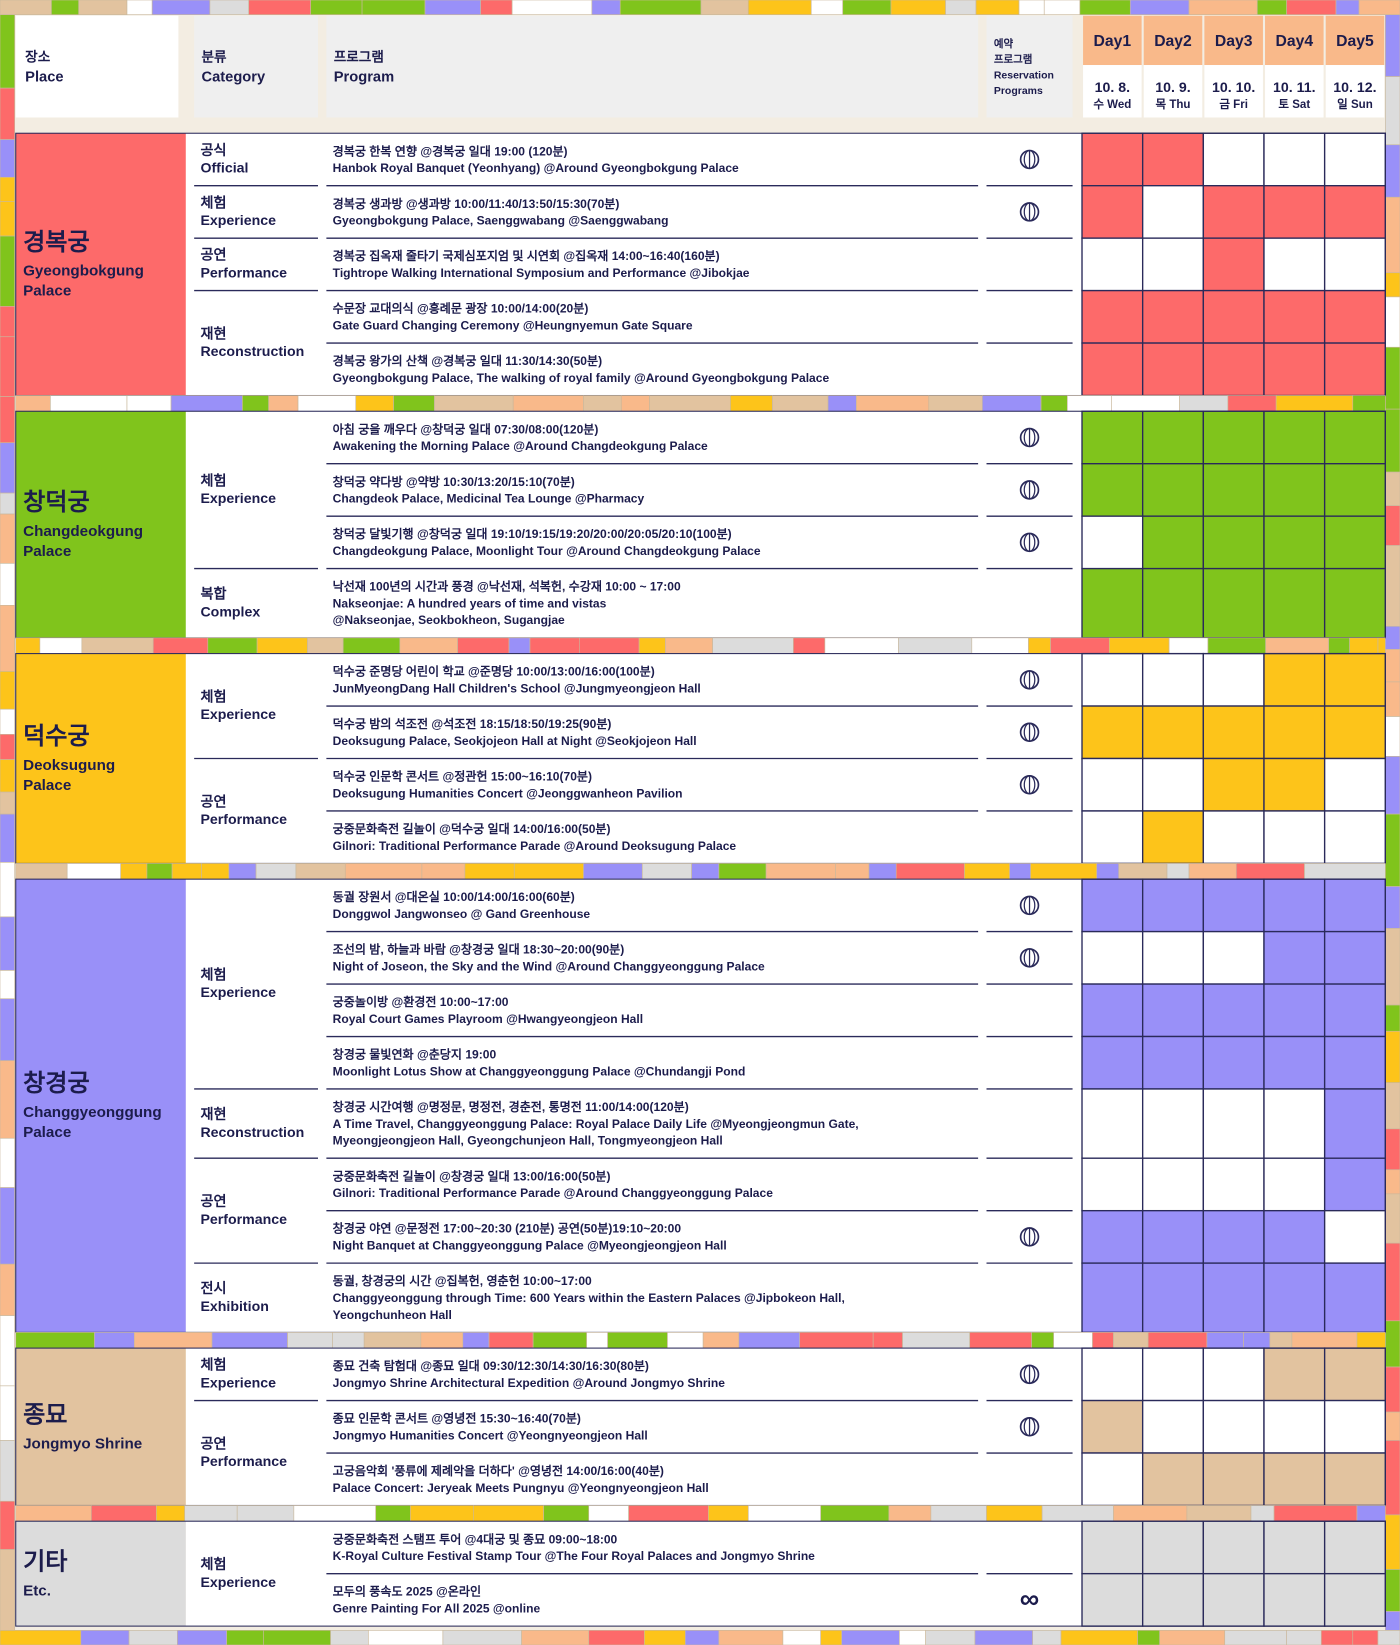 Image resolution: width=1400 pixels, height=1645 pixels. I want to click on label: 체험, so click(213, 696).